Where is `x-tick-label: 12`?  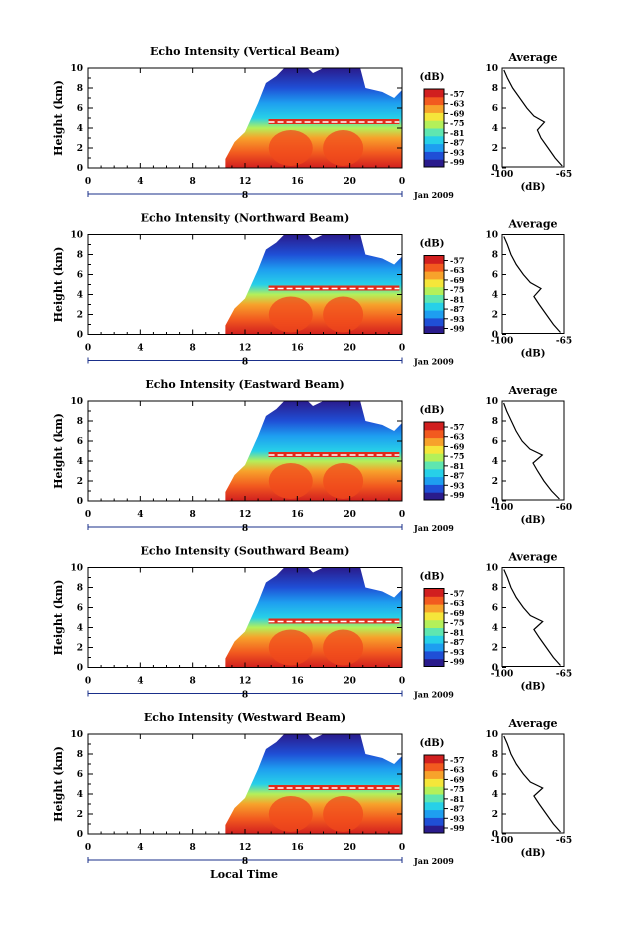 x-tick-label: 12 is located at coordinates (245, 848).